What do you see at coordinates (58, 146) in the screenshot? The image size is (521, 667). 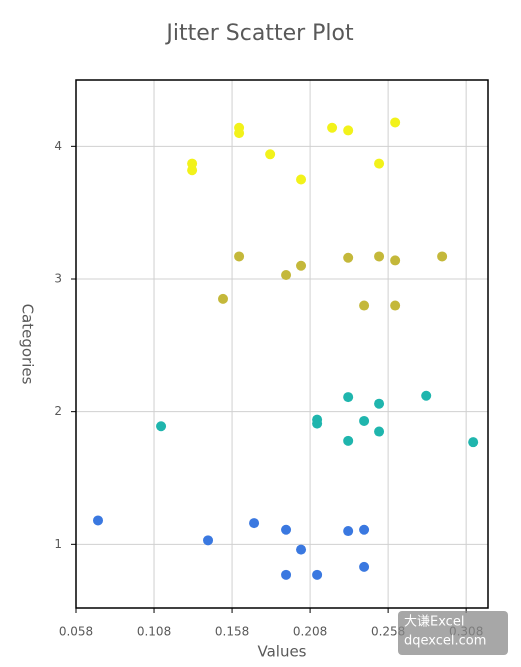 I see `y-tick-label: 4` at bounding box center [58, 146].